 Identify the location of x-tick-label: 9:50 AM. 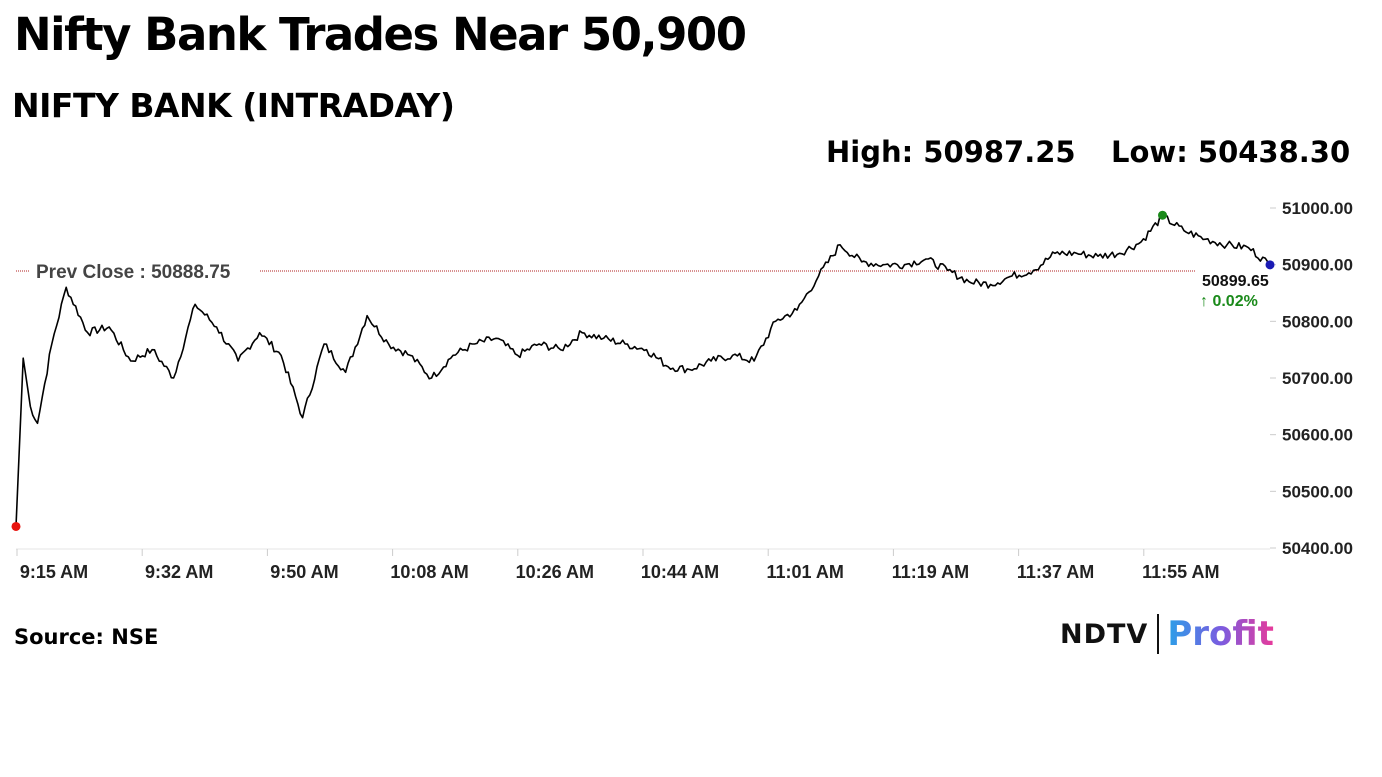
(304, 572).